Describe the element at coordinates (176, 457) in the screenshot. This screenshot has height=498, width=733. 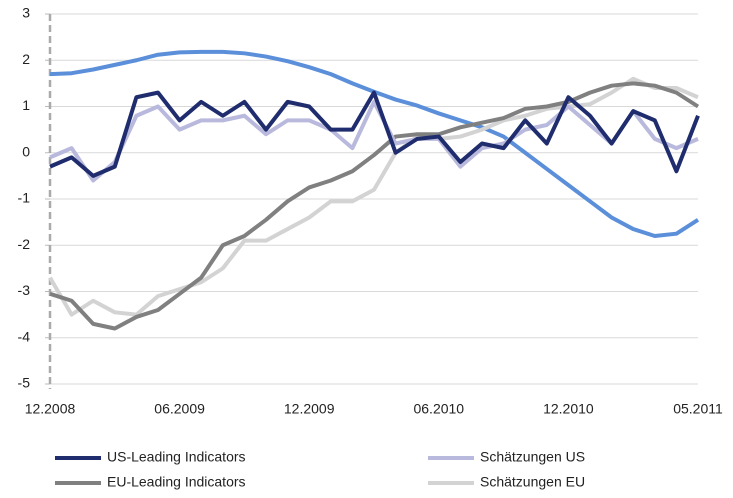
I see `legend-label: US-Leading Indicators` at that location.